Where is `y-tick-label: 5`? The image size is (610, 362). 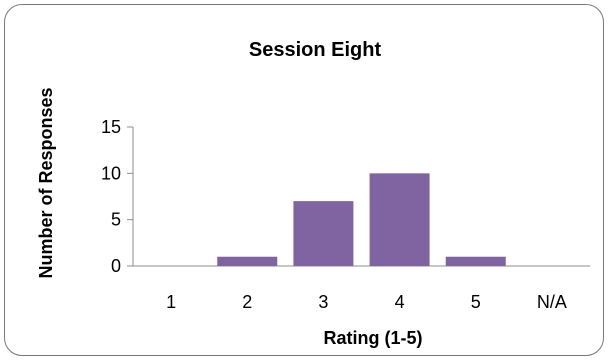
y-tick-label: 5 is located at coordinates (116, 220).